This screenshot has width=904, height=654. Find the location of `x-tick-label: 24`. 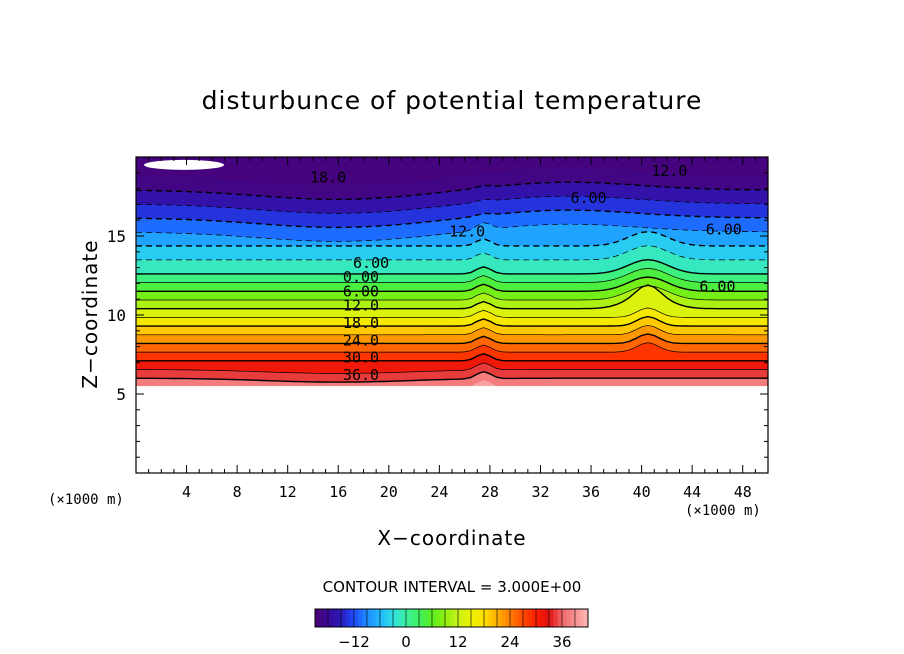

x-tick-label: 24 is located at coordinates (439, 492).